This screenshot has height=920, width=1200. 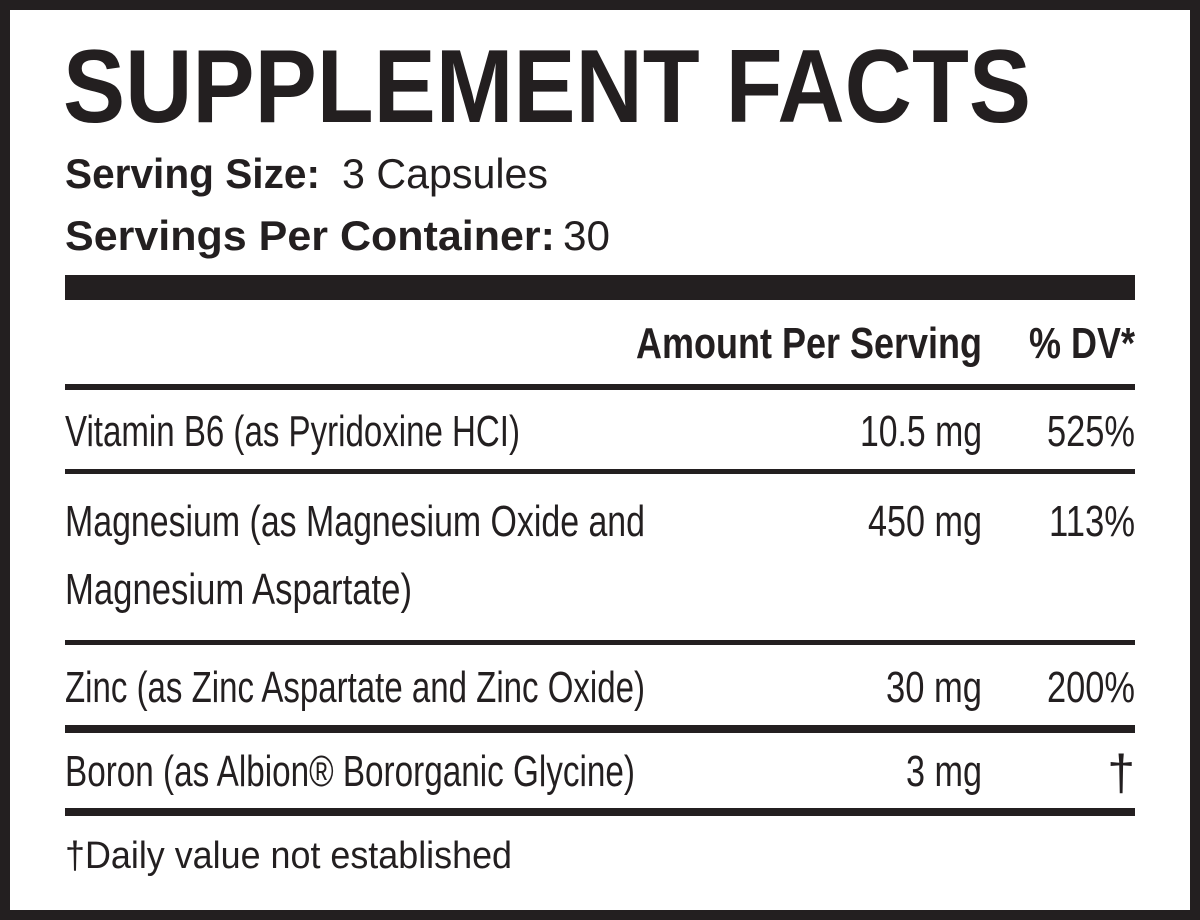 What do you see at coordinates (288, 856) in the screenshot?
I see `footnote: †Daily value not established` at bounding box center [288, 856].